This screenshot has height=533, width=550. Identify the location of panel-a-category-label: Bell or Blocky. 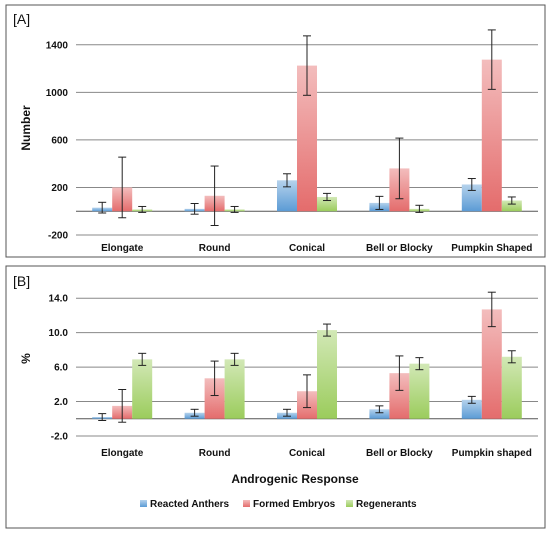
(399, 248).